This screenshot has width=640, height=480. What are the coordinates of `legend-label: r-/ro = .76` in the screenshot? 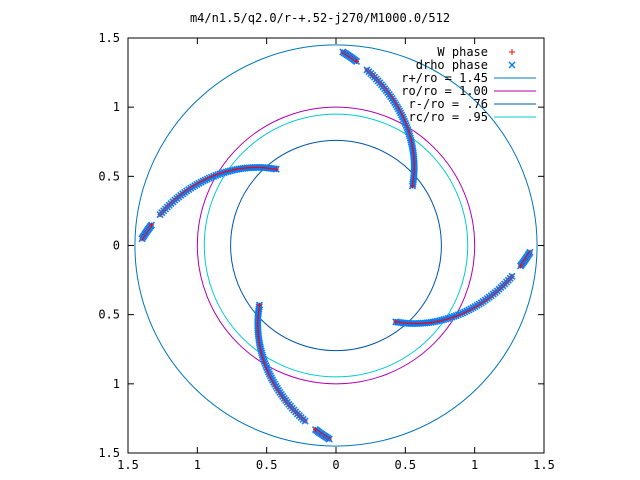 It's located at (448, 104).